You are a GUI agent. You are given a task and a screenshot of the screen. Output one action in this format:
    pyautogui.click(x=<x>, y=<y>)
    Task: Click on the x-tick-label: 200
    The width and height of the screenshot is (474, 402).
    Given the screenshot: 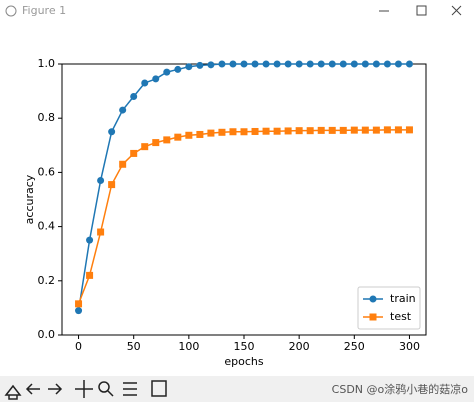 What is the action you would take?
    pyautogui.click(x=299, y=346)
    